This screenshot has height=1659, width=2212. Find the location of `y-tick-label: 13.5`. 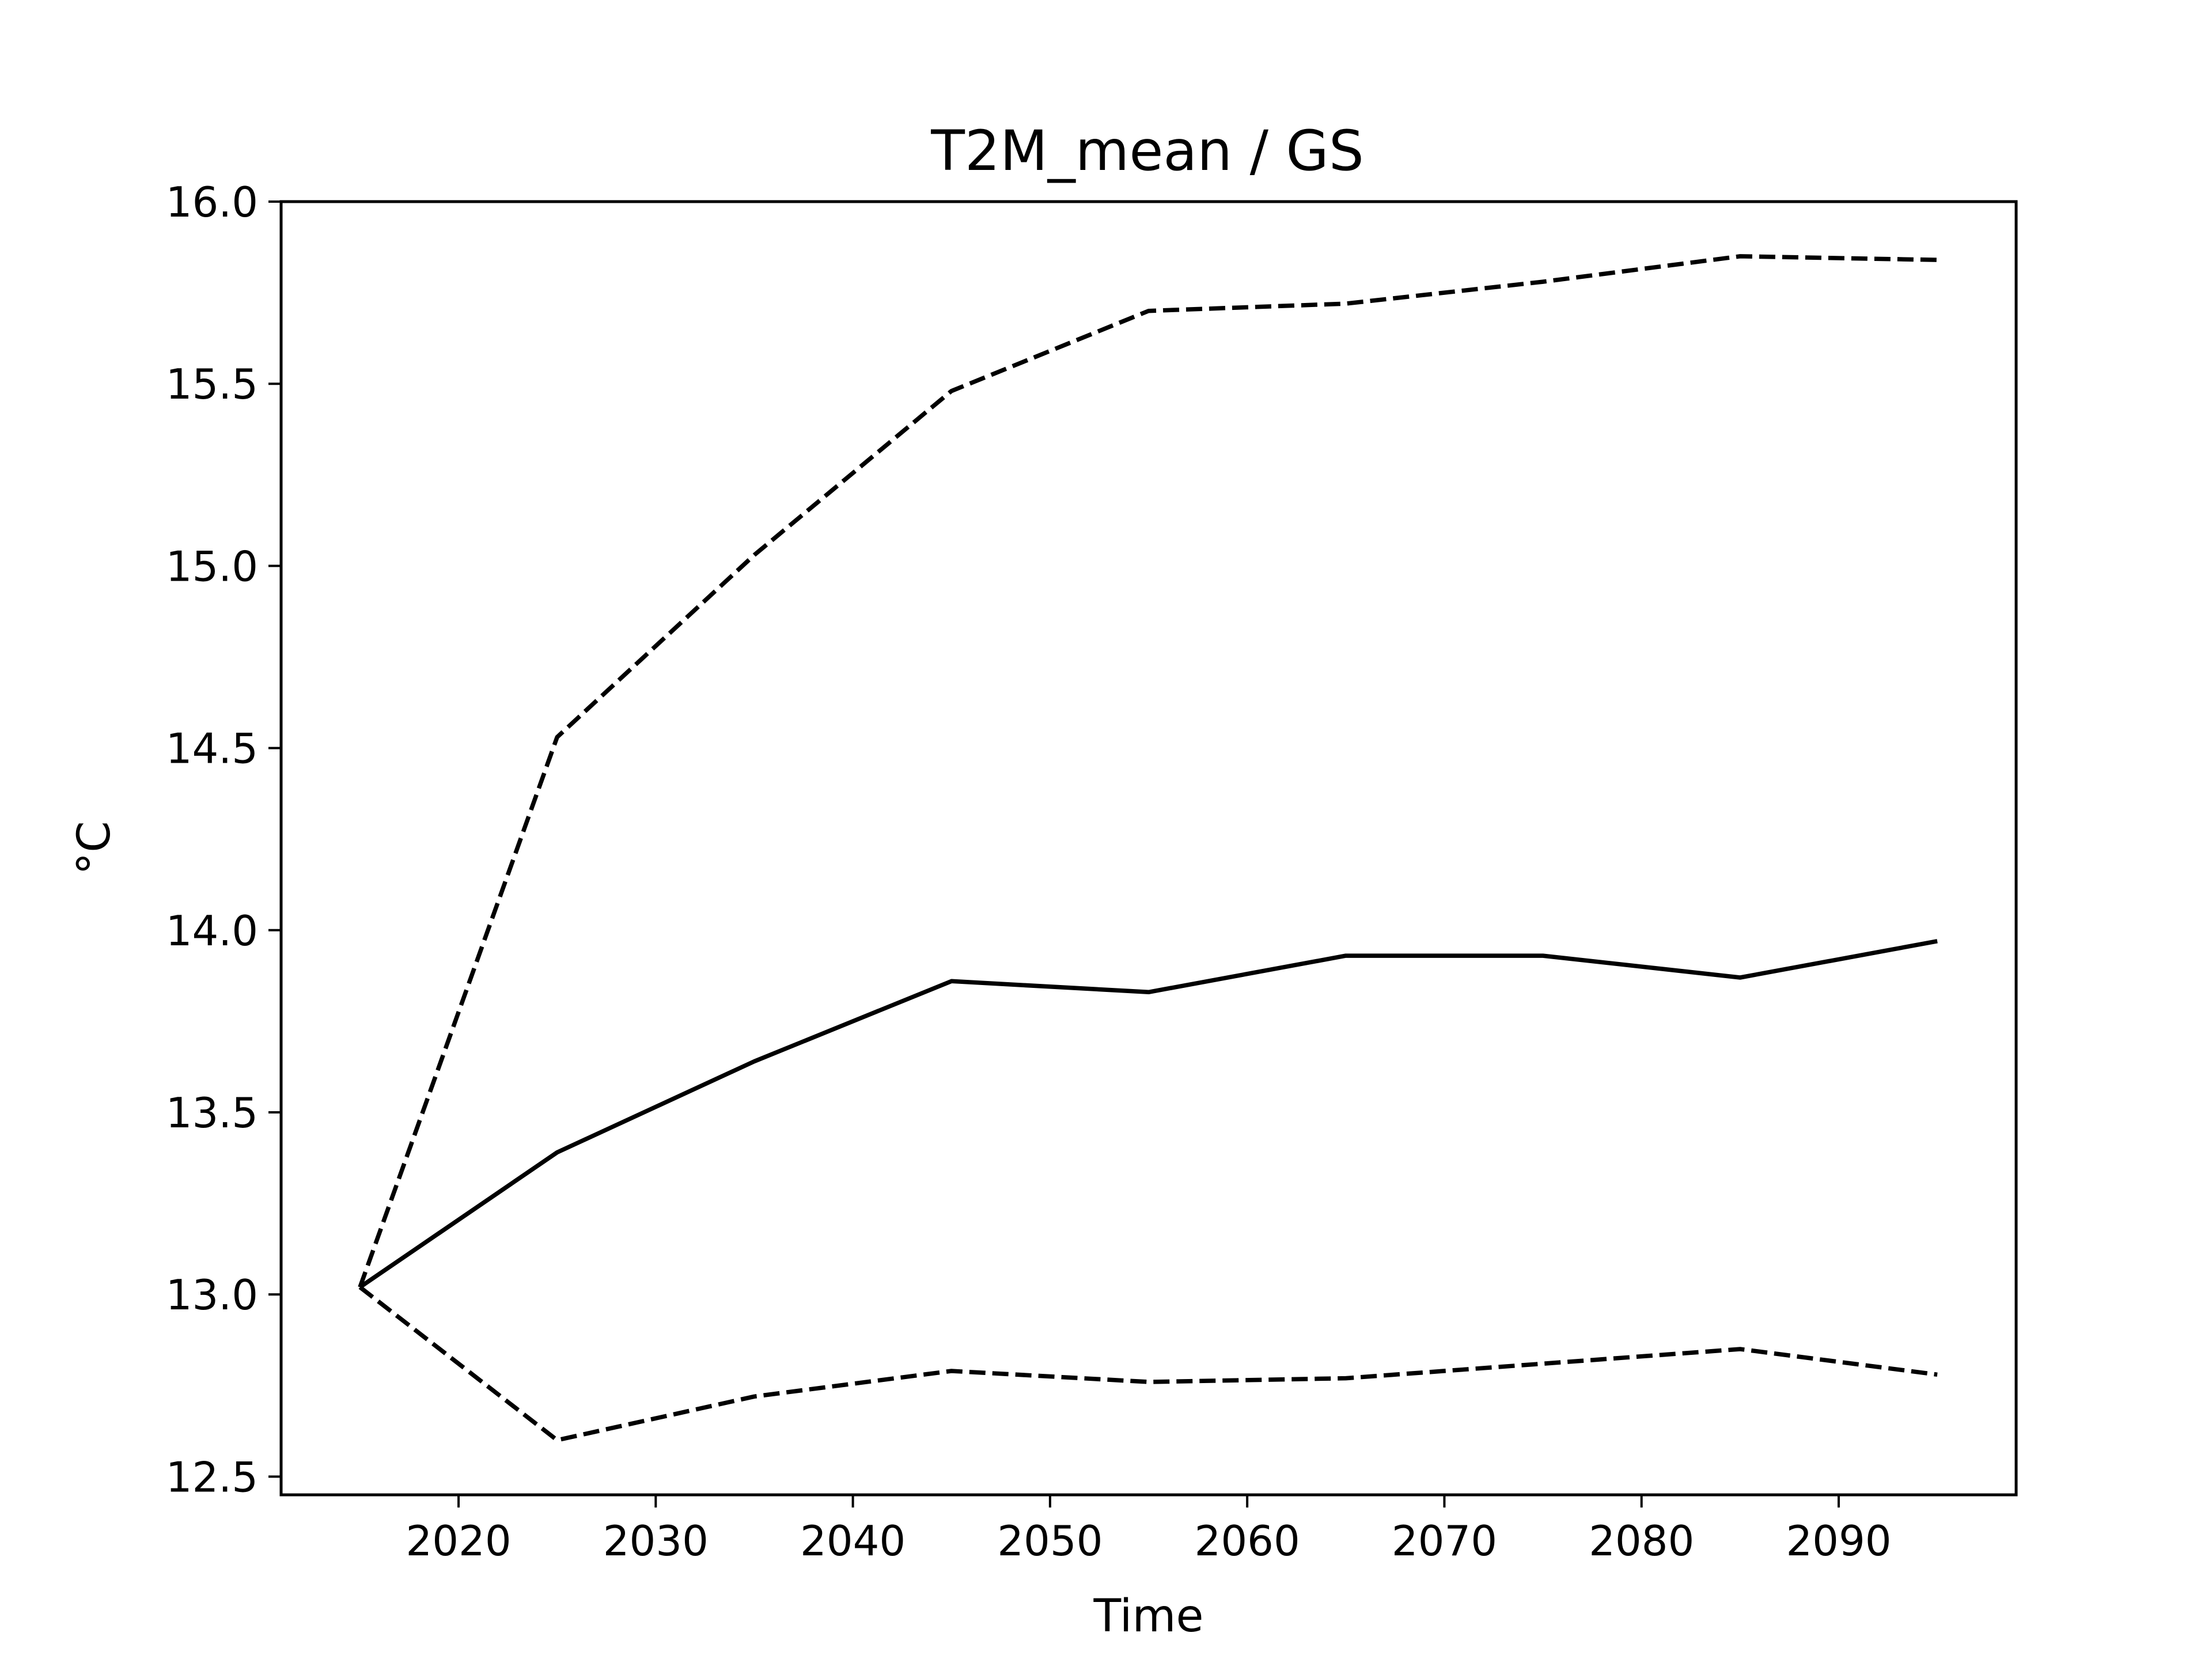

y-tick-label: 13.5 is located at coordinates (212, 1113).